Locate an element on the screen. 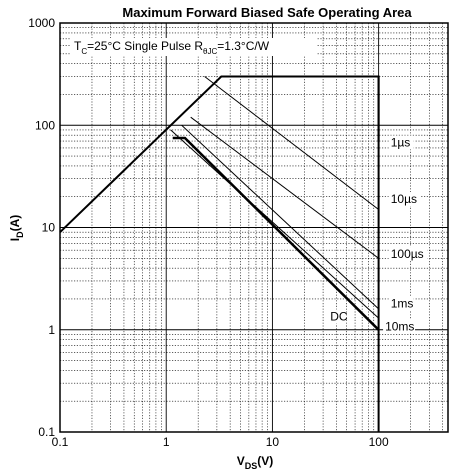  y-axis-label-unit: (A) is located at coordinates (15, 223).